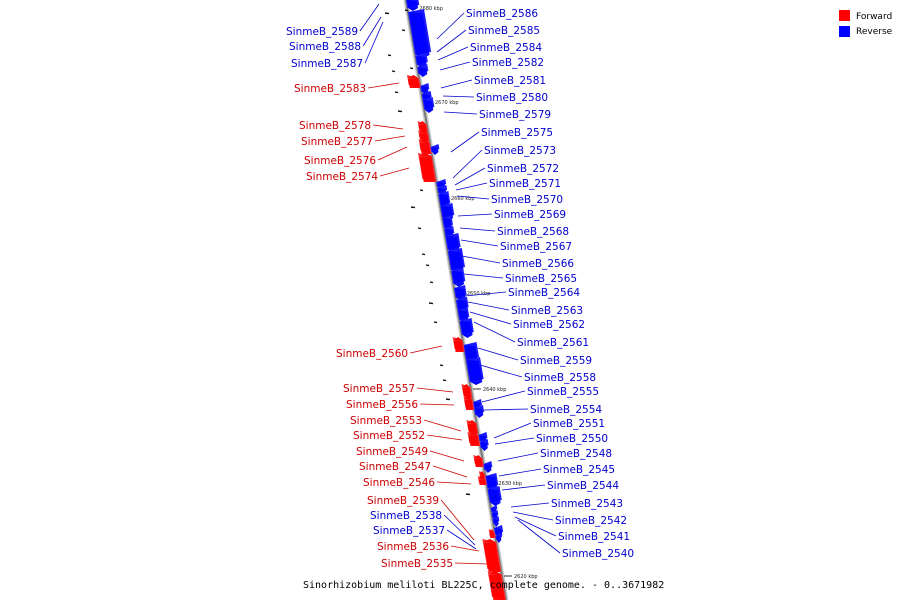 The width and height of the screenshot is (900, 600). I want to click on gene-label: SinmeB_2586, so click(502, 14).